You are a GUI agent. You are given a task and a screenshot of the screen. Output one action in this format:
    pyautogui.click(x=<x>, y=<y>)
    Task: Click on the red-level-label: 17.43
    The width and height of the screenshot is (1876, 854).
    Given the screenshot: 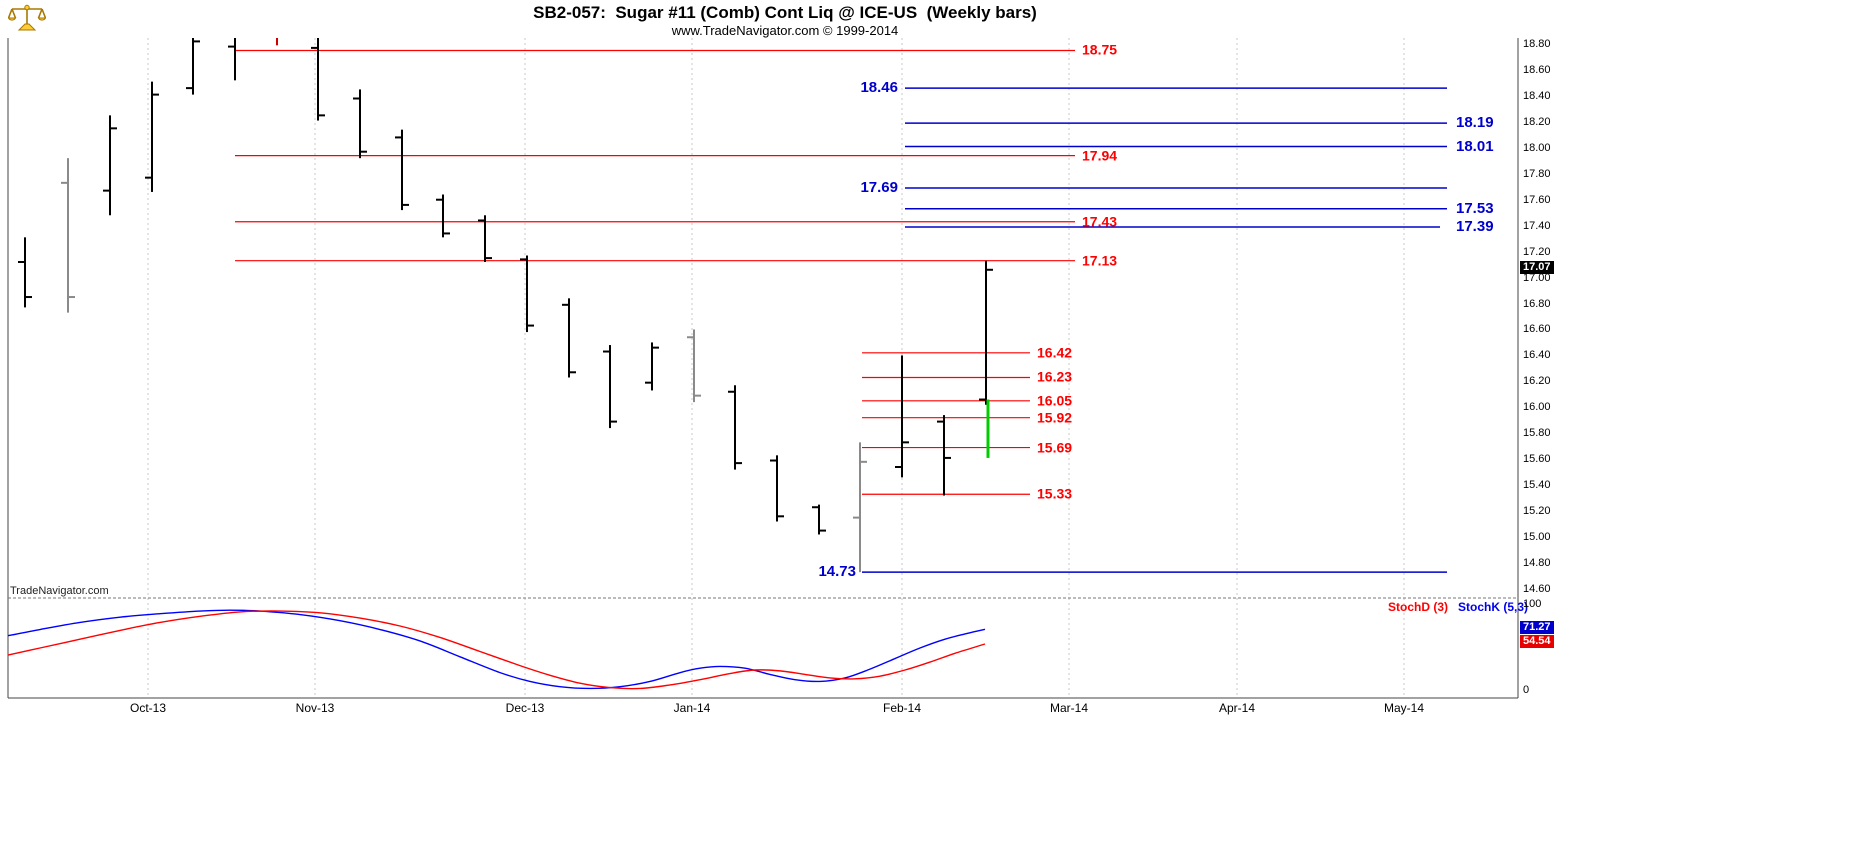 What is the action you would take?
    pyautogui.click(x=1100, y=221)
    